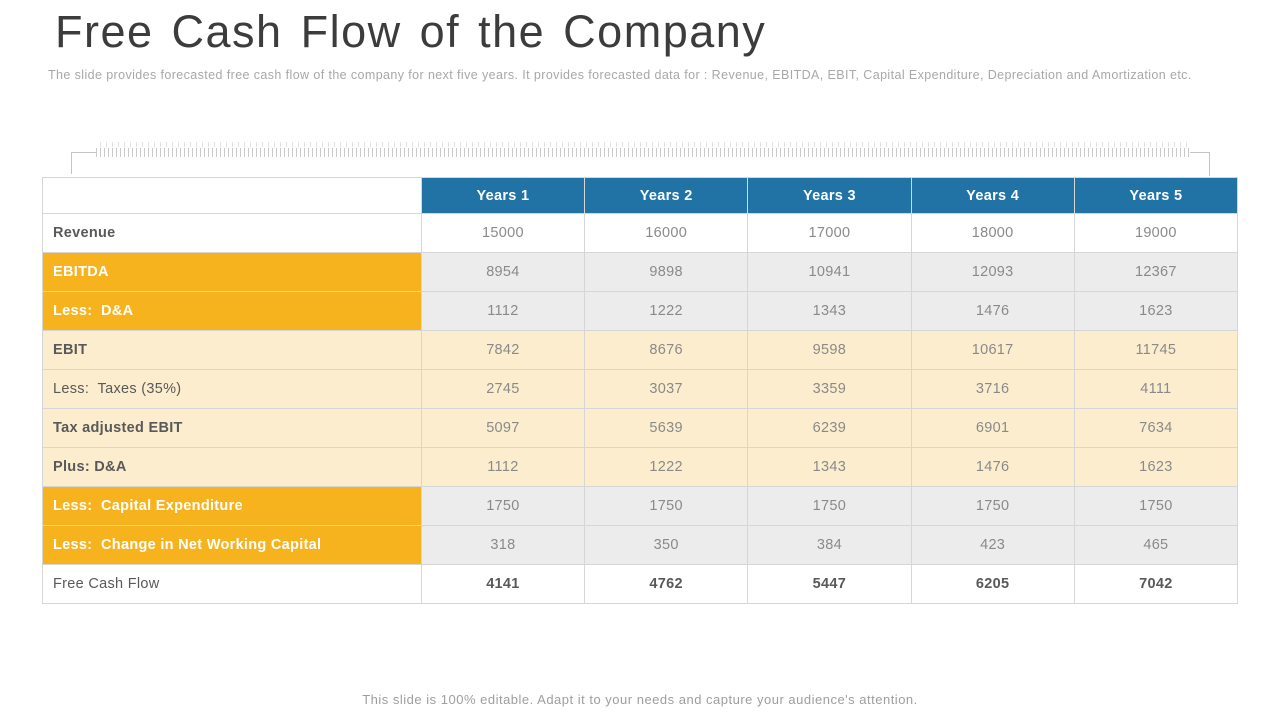 Image resolution: width=1280 pixels, height=720 pixels. Describe the element at coordinates (232, 233) in the screenshot. I see `row-label: Revenue` at that location.